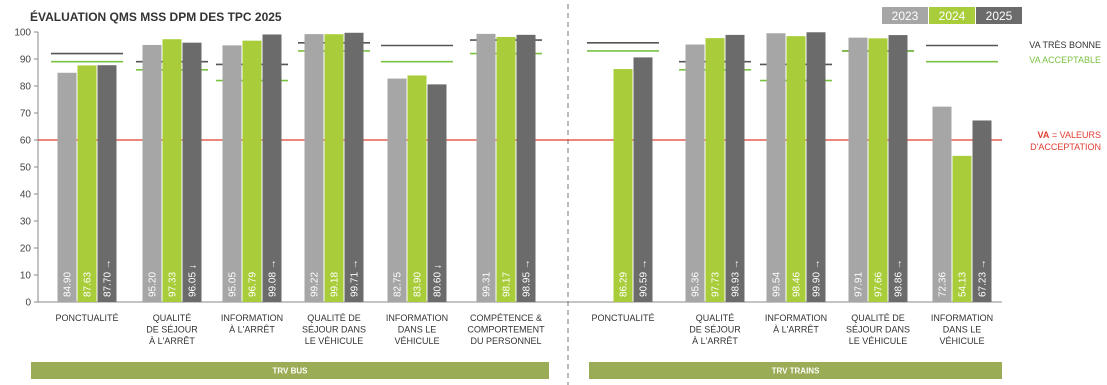 The width and height of the screenshot is (1107, 385). What do you see at coordinates (68, 284) in the screenshot?
I see `bar-value-label: 84.90` at bounding box center [68, 284].